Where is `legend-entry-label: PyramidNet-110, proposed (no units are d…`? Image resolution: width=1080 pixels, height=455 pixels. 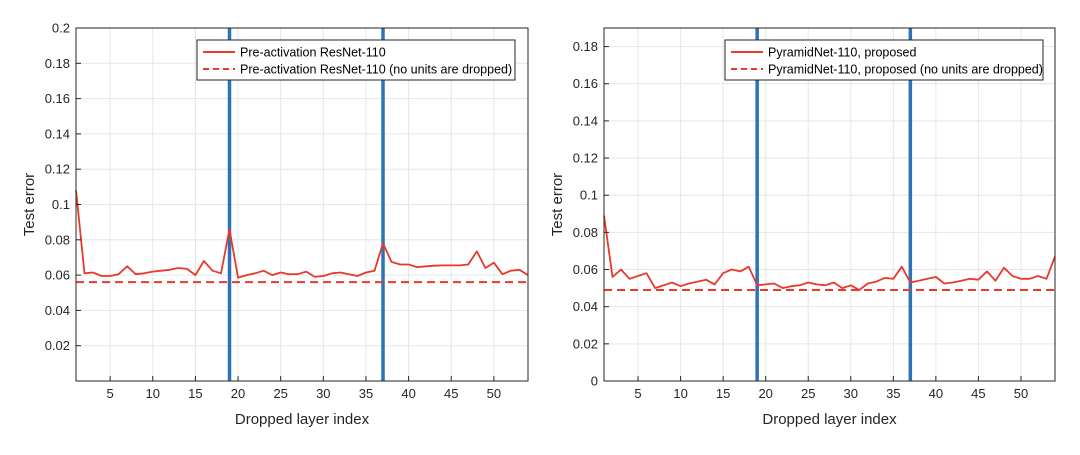 legend-entry-label: PyramidNet-110, proposed (no units are d… is located at coordinates (905, 70).